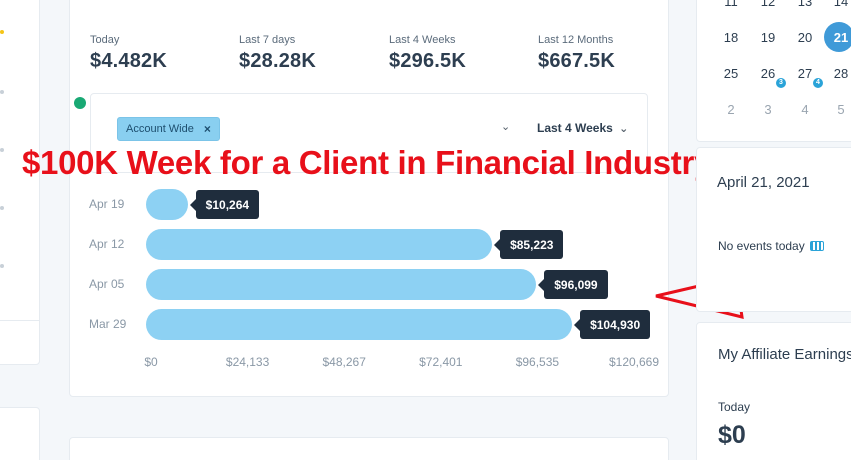 Image resolution: width=851 pixels, height=460 pixels. Describe the element at coordinates (734, 407) in the screenshot. I see `affiliate-label: Today` at that location.